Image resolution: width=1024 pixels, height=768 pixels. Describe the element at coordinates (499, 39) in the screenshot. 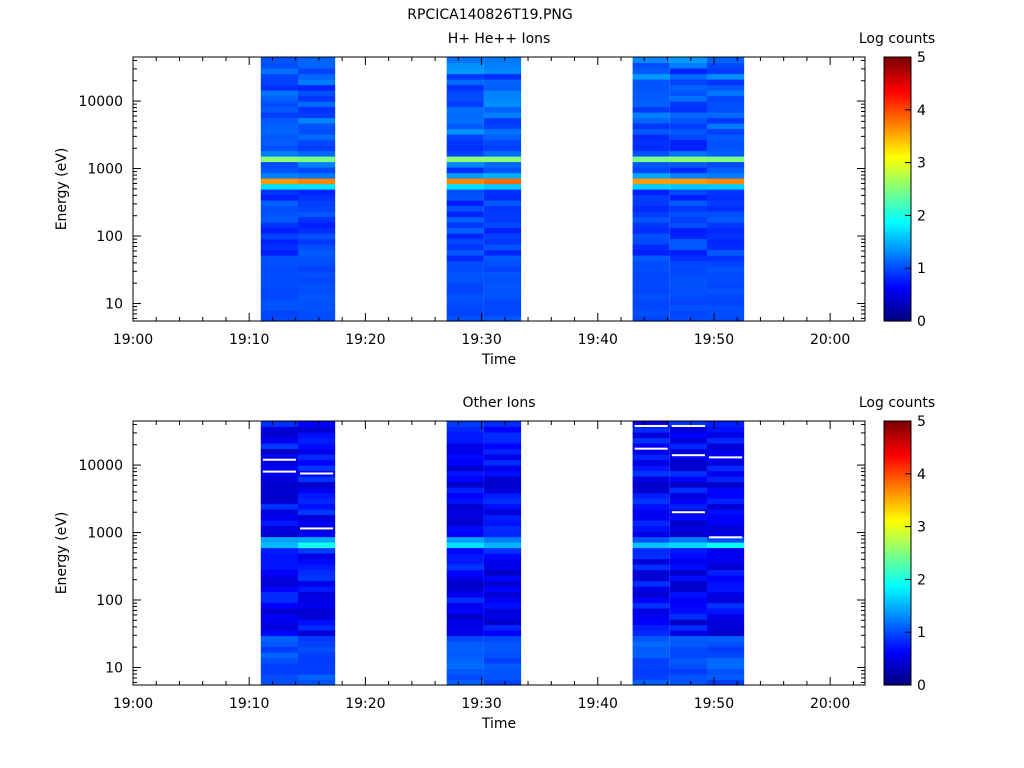

I see `panel-title: H+ He++ Ions` at that location.